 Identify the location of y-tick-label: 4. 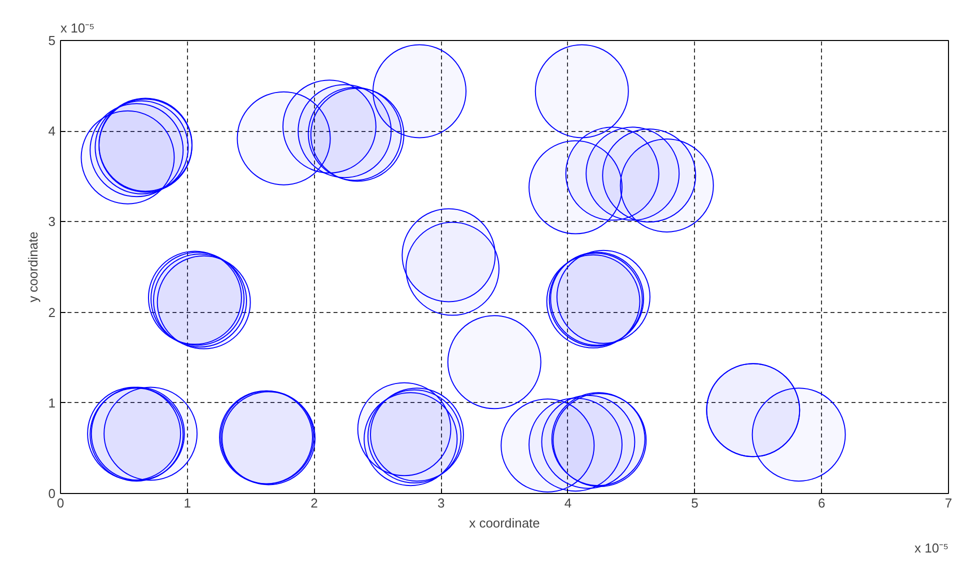
(52, 131).